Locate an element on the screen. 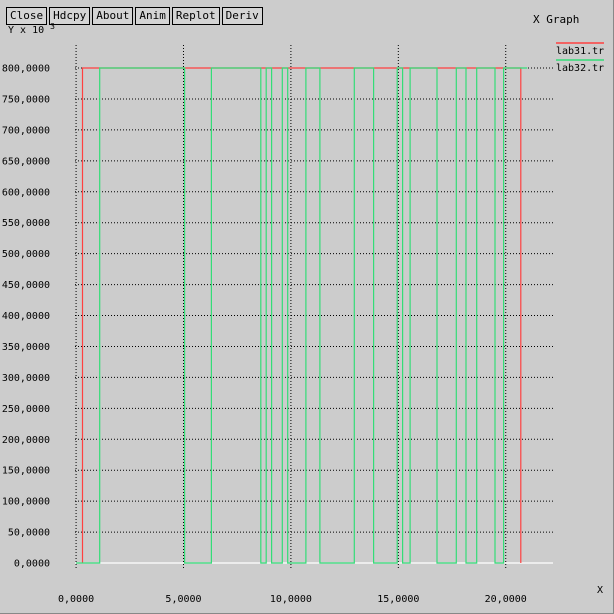 The height and width of the screenshot is (614, 614). y-tick-label: 700,0000 is located at coordinates (26, 130).